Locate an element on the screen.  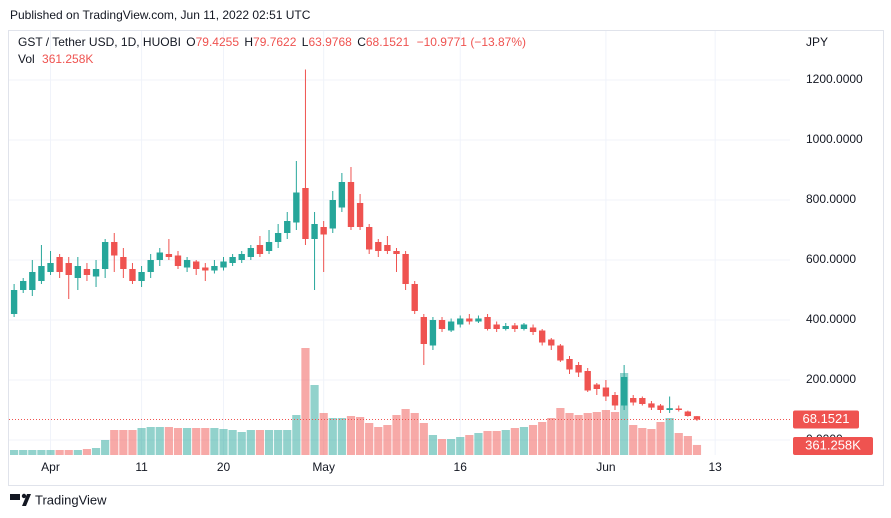
ohlc-label: H is located at coordinates (248, 42).